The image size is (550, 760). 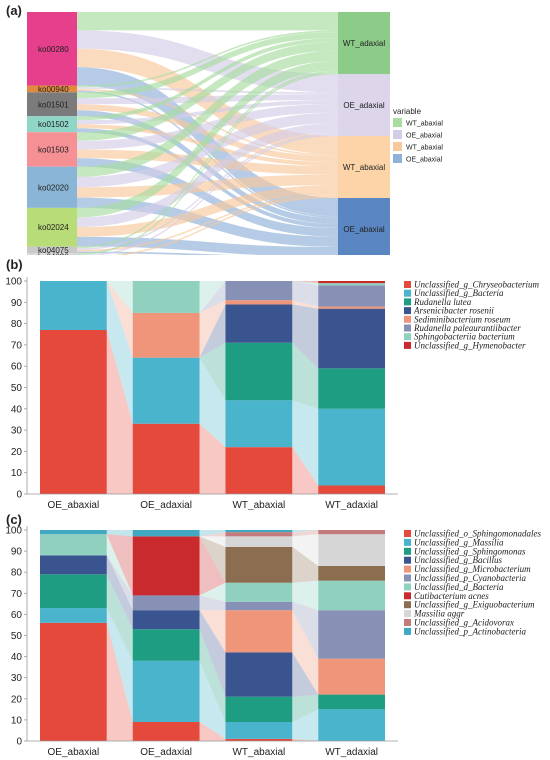 I want to click on sankey-node-label: ko04626, so click(x=53, y=254).